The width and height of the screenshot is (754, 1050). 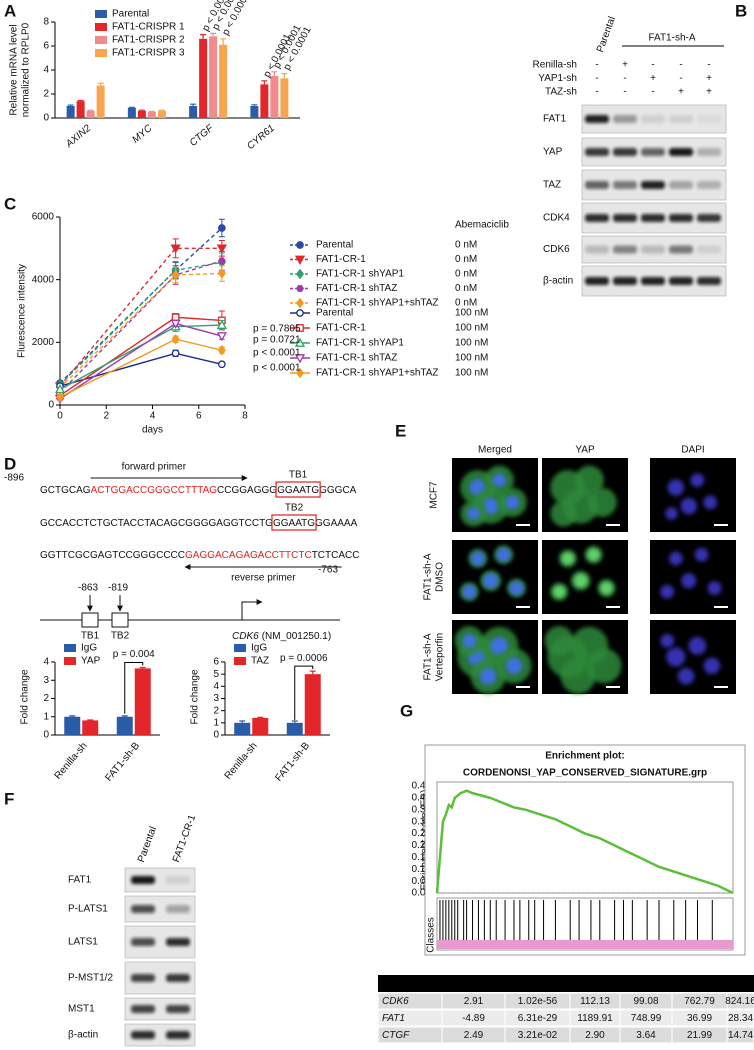 I want to click on y-tick-label: 0.20, so click(x=422, y=845).